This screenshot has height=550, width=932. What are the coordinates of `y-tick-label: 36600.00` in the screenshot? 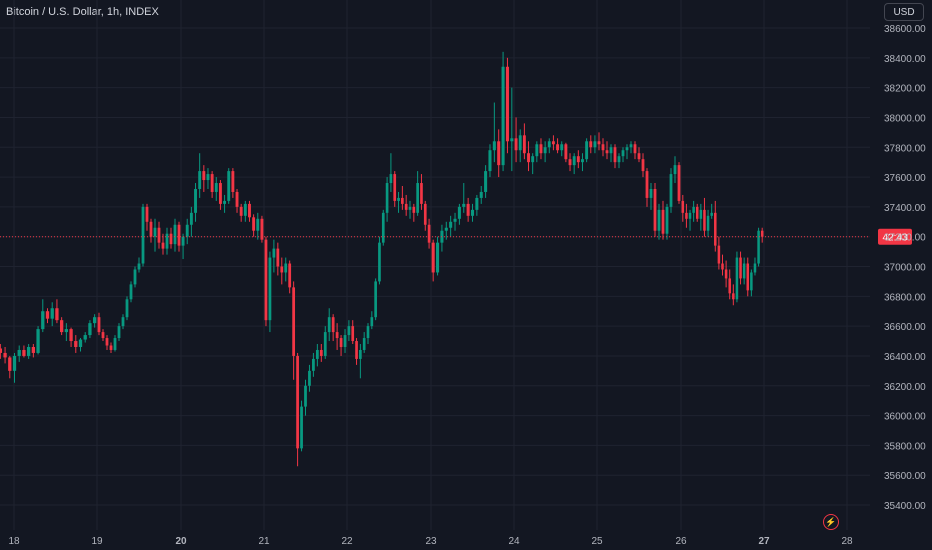 It's located at (905, 327).